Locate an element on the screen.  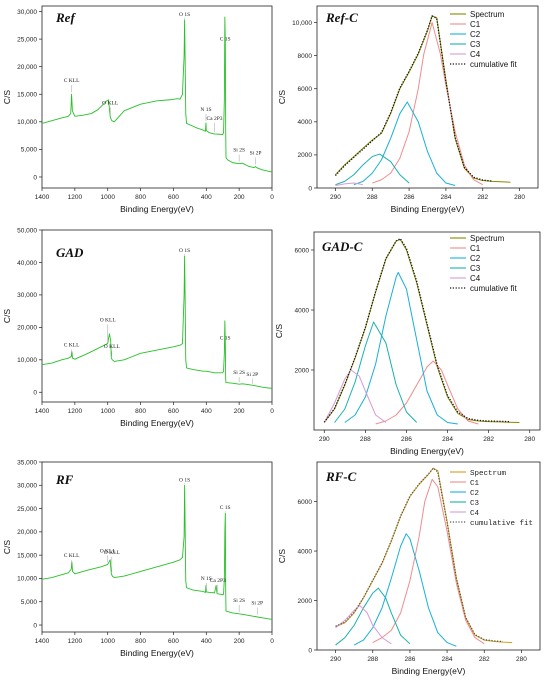
y-tick-label: 40,000 is located at coordinates (27, 263).